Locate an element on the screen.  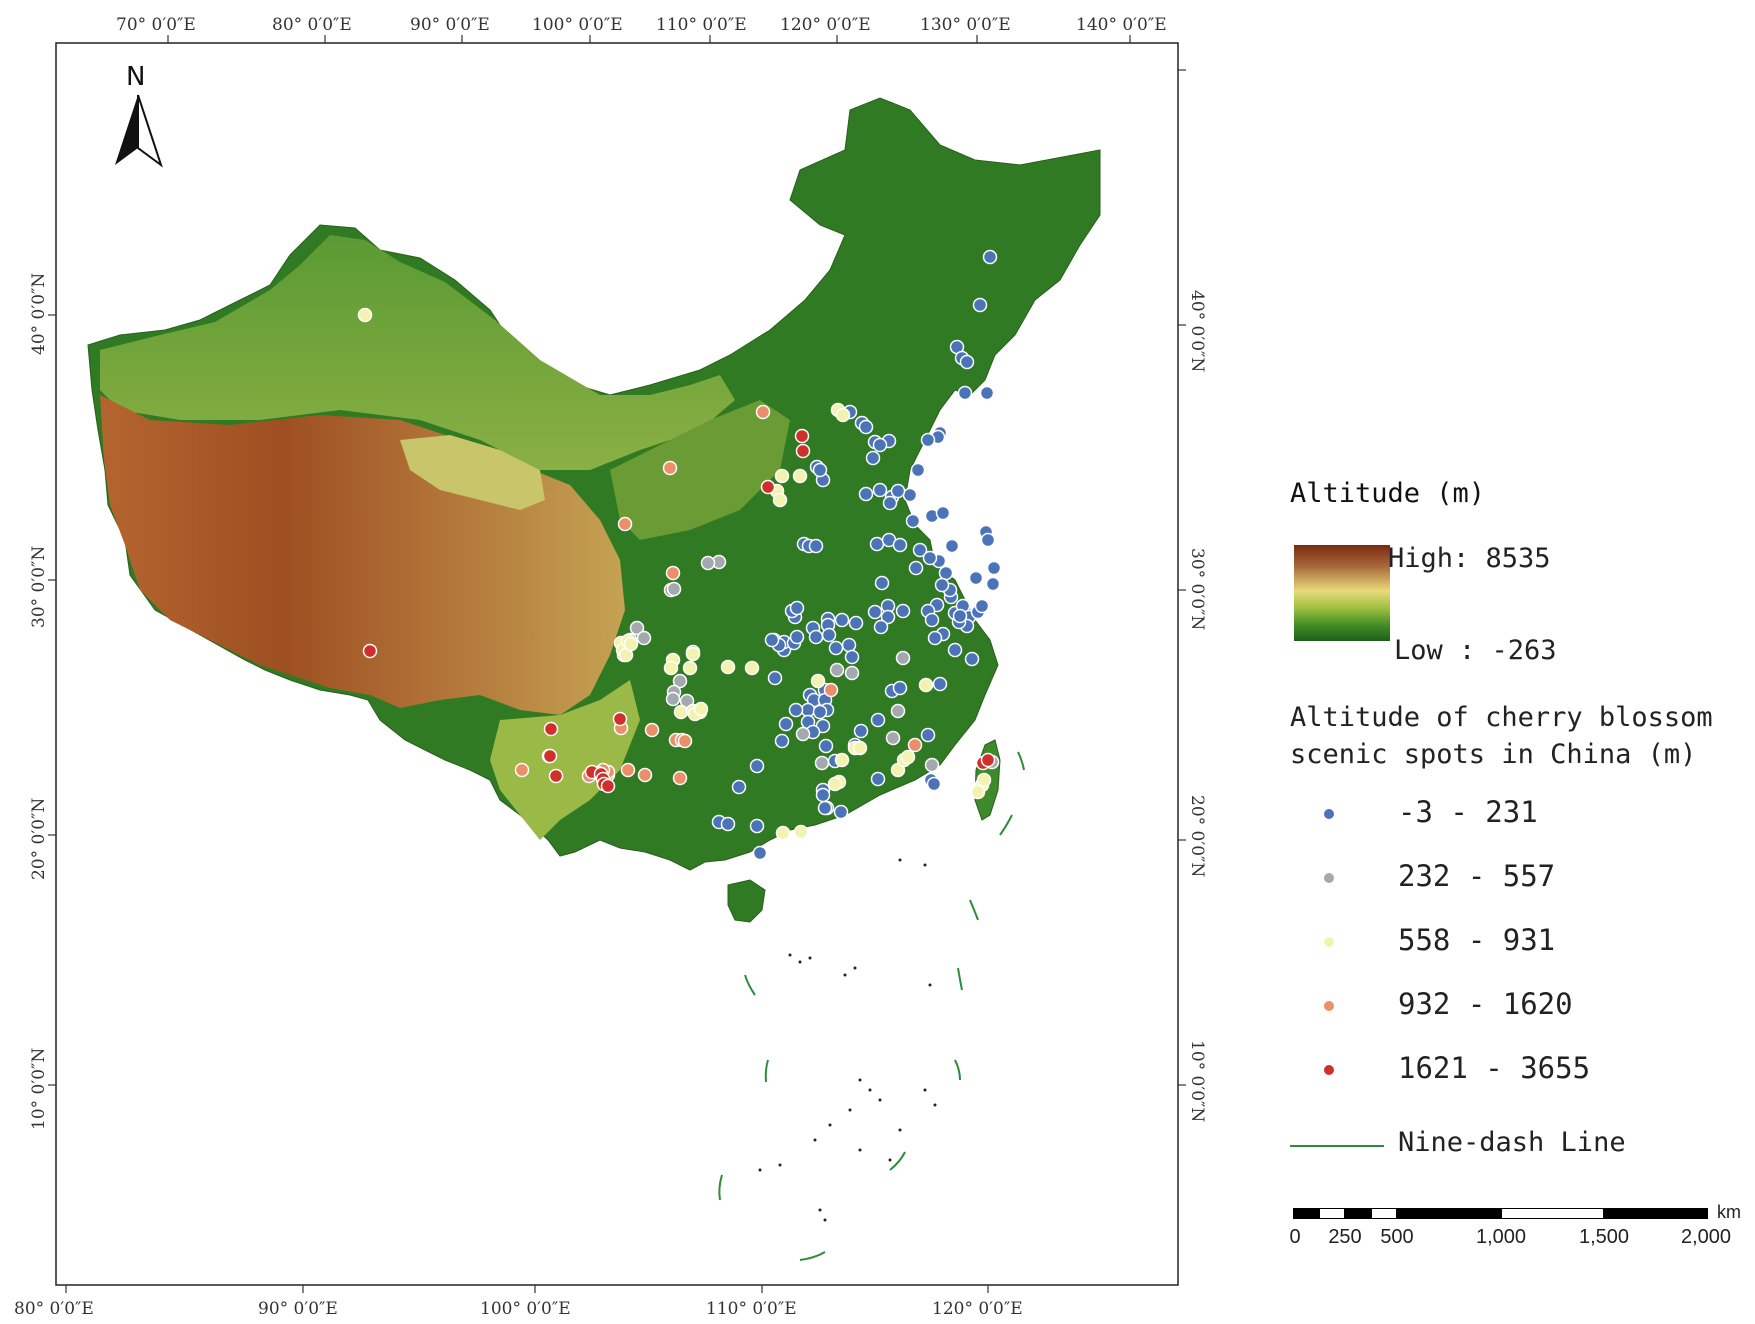
lat-label-right: 40° 0′0″N is located at coordinates (1197, 331).